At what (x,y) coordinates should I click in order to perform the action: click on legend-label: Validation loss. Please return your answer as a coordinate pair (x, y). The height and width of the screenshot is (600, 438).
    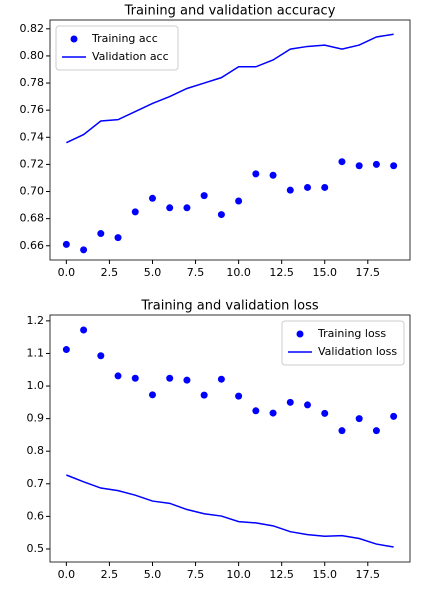
    Looking at the image, I should click on (357, 351).